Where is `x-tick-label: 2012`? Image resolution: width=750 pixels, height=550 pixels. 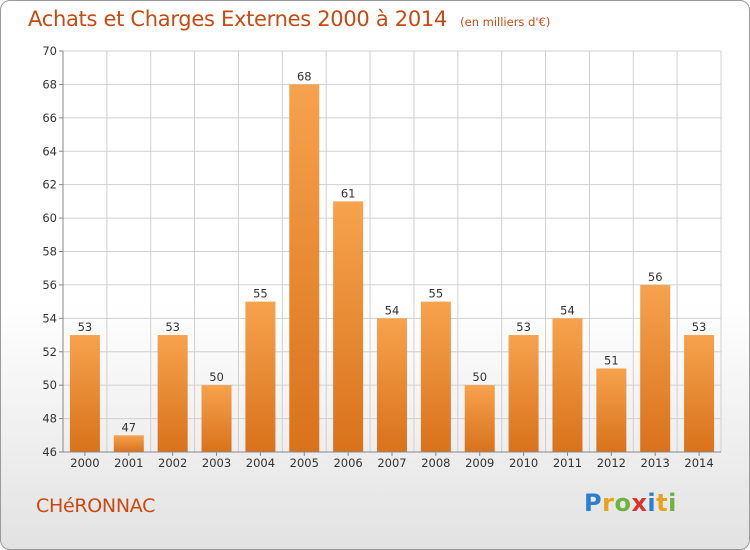 x-tick-label: 2012 is located at coordinates (611, 463).